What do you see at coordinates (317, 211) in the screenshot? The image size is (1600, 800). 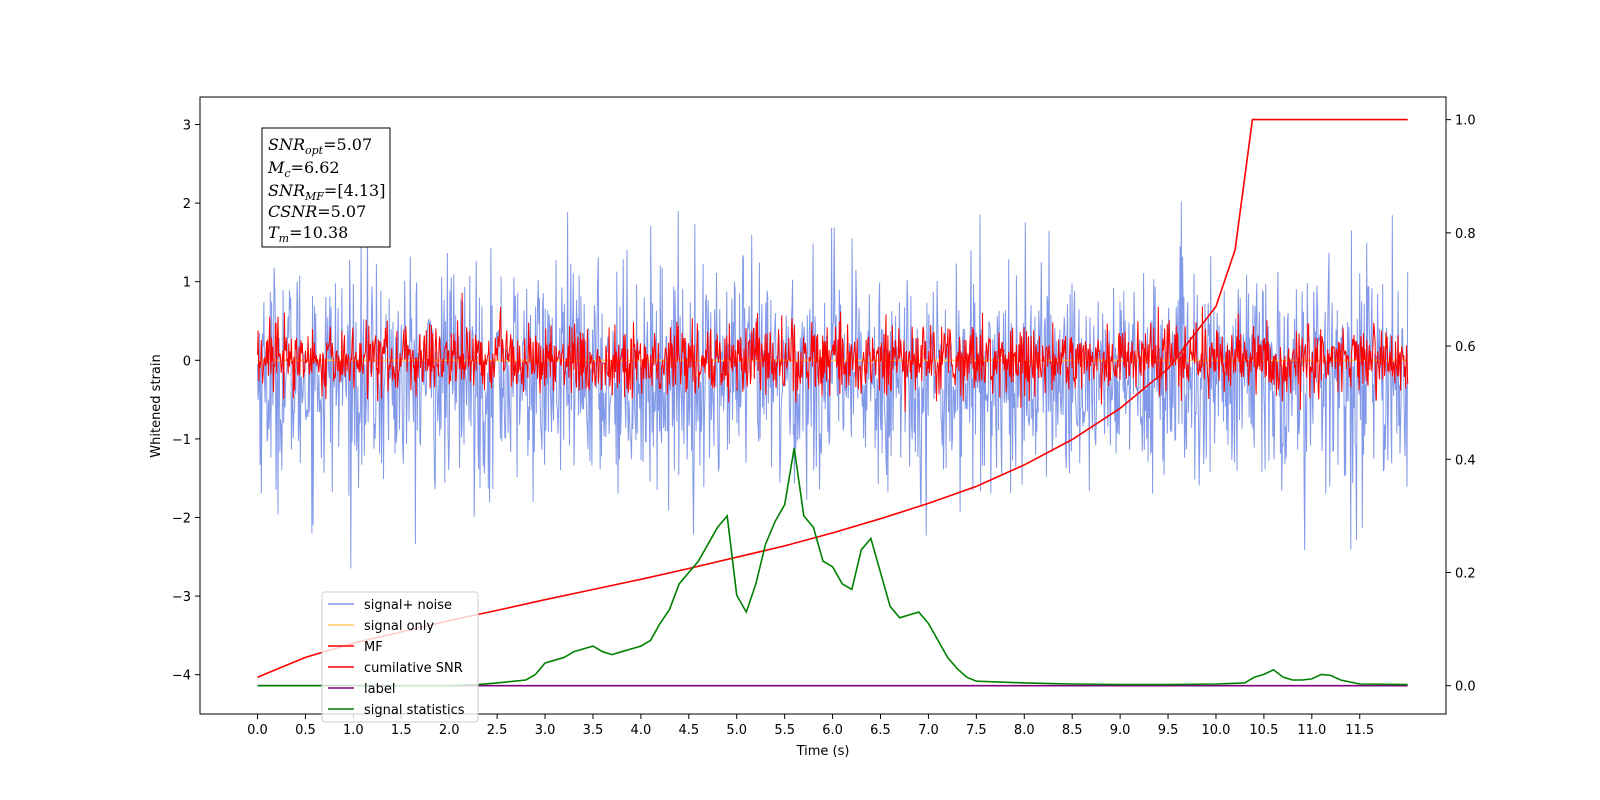 I see `annotation-csnr: CSNR=5.07` at bounding box center [317, 211].